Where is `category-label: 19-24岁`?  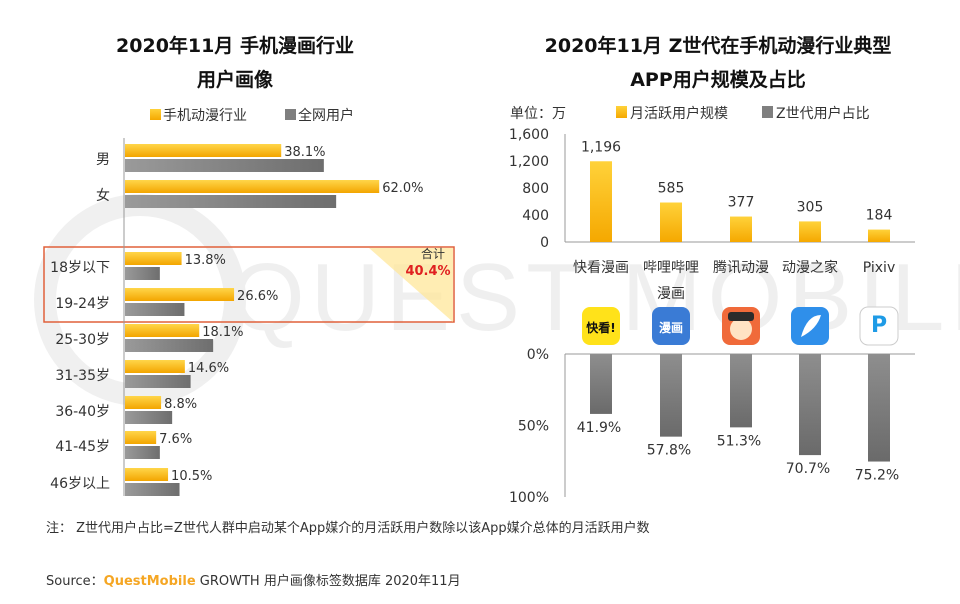
category-label: 19-24岁 is located at coordinates (82, 304).